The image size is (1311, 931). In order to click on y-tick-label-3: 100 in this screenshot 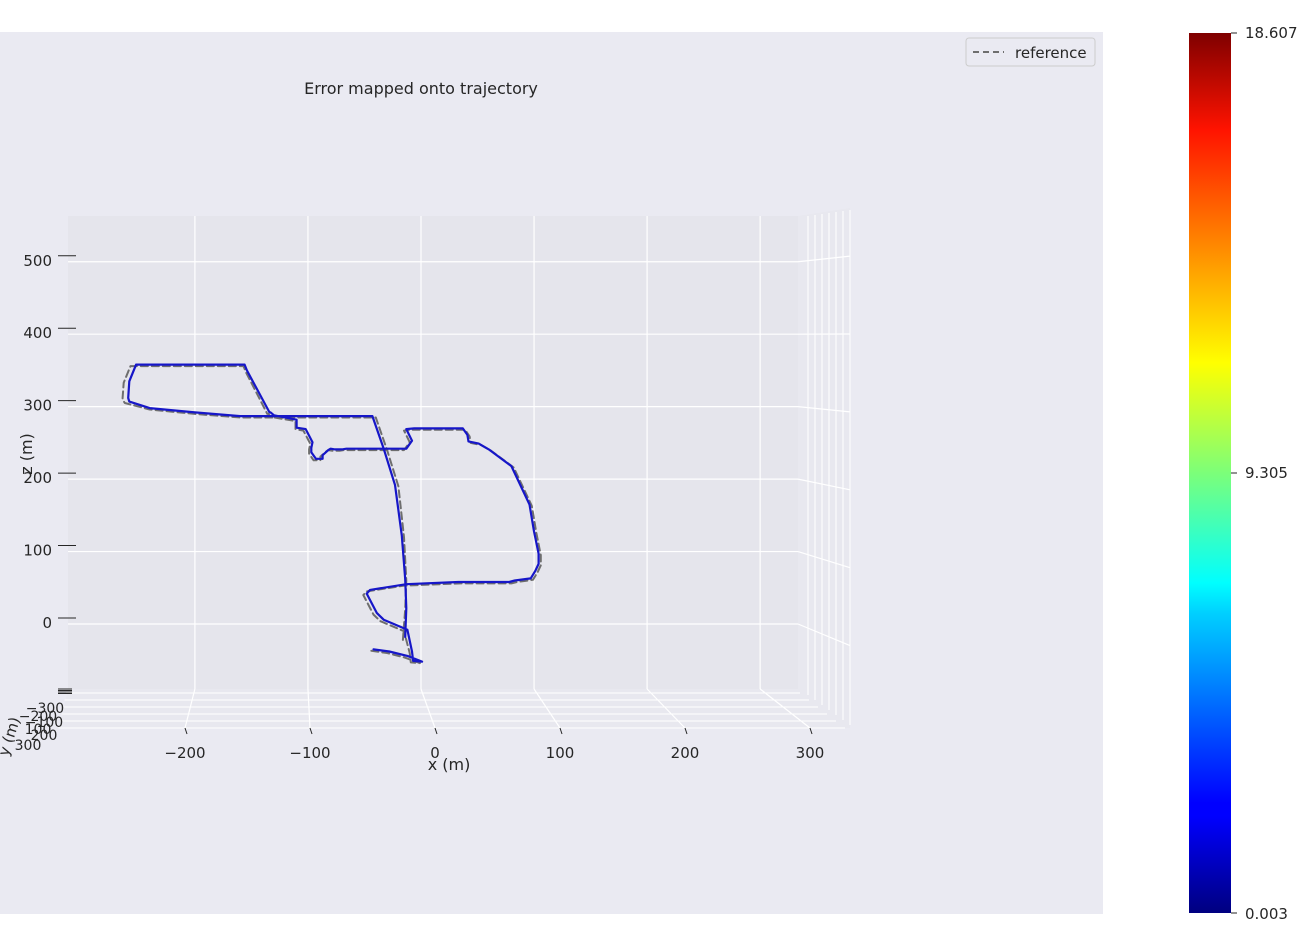, I will do `click(38, 730)`.